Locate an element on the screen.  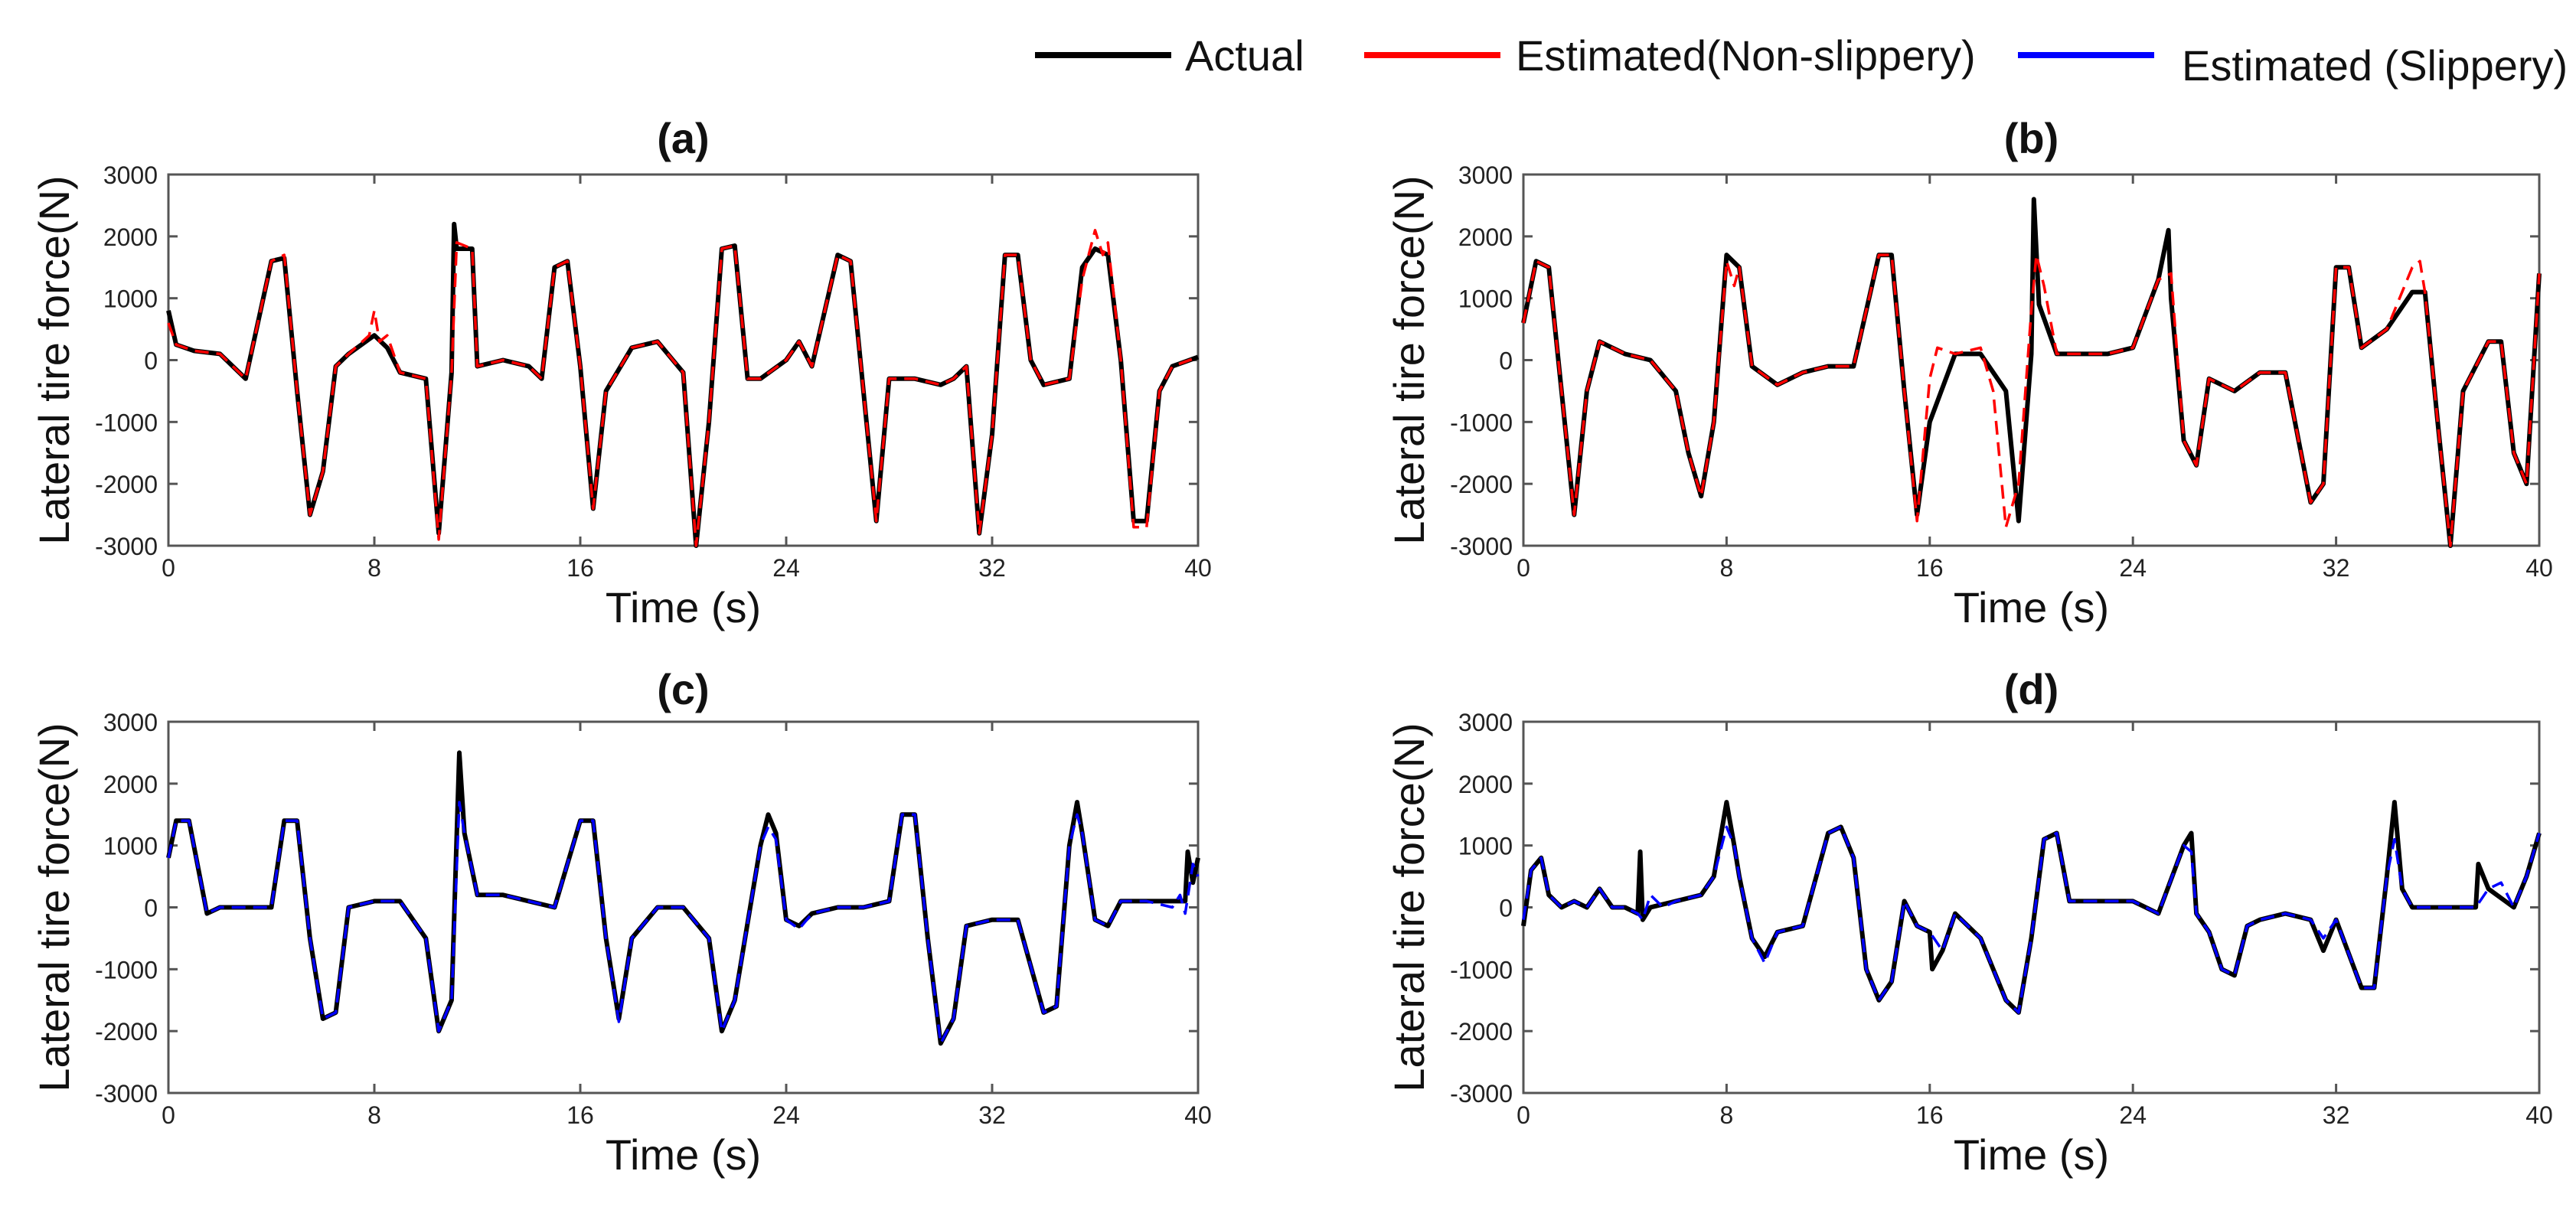
panel-title: (a) is located at coordinates (683, 138).